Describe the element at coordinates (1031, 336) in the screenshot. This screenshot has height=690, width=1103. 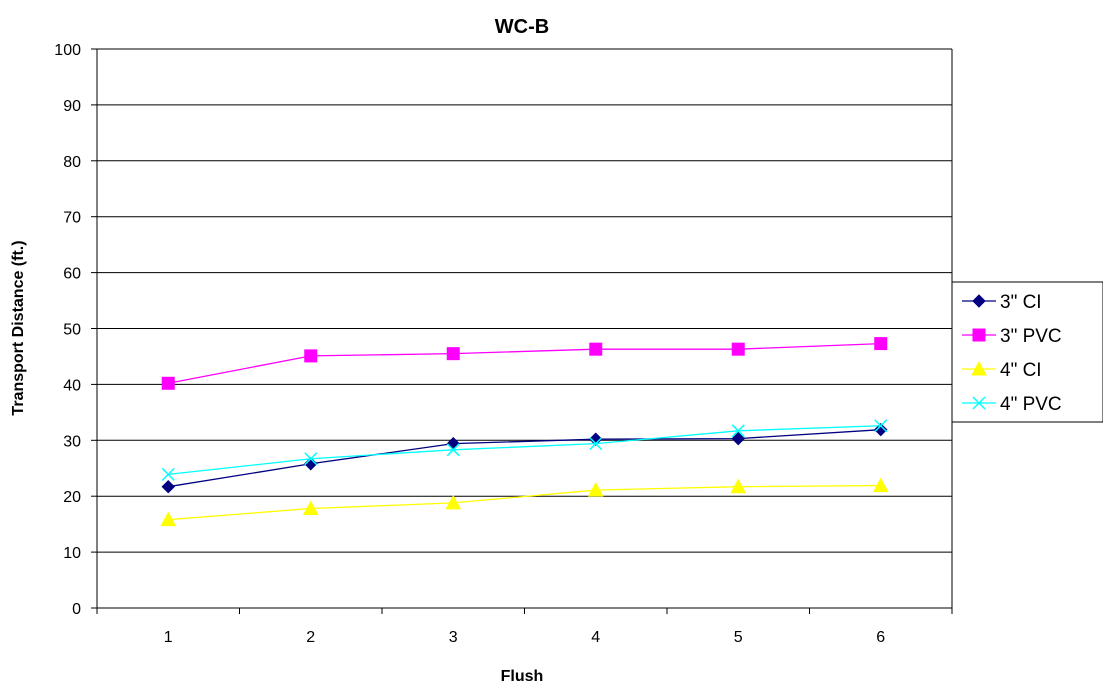
I see `legend-label: 3" PVC` at that location.